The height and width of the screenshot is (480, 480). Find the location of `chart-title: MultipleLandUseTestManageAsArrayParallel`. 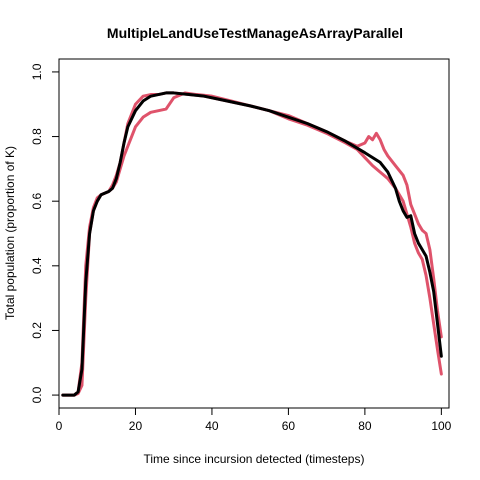

chart-title: MultipleLandUseTestManageAsArrayParallel is located at coordinates (255, 33).